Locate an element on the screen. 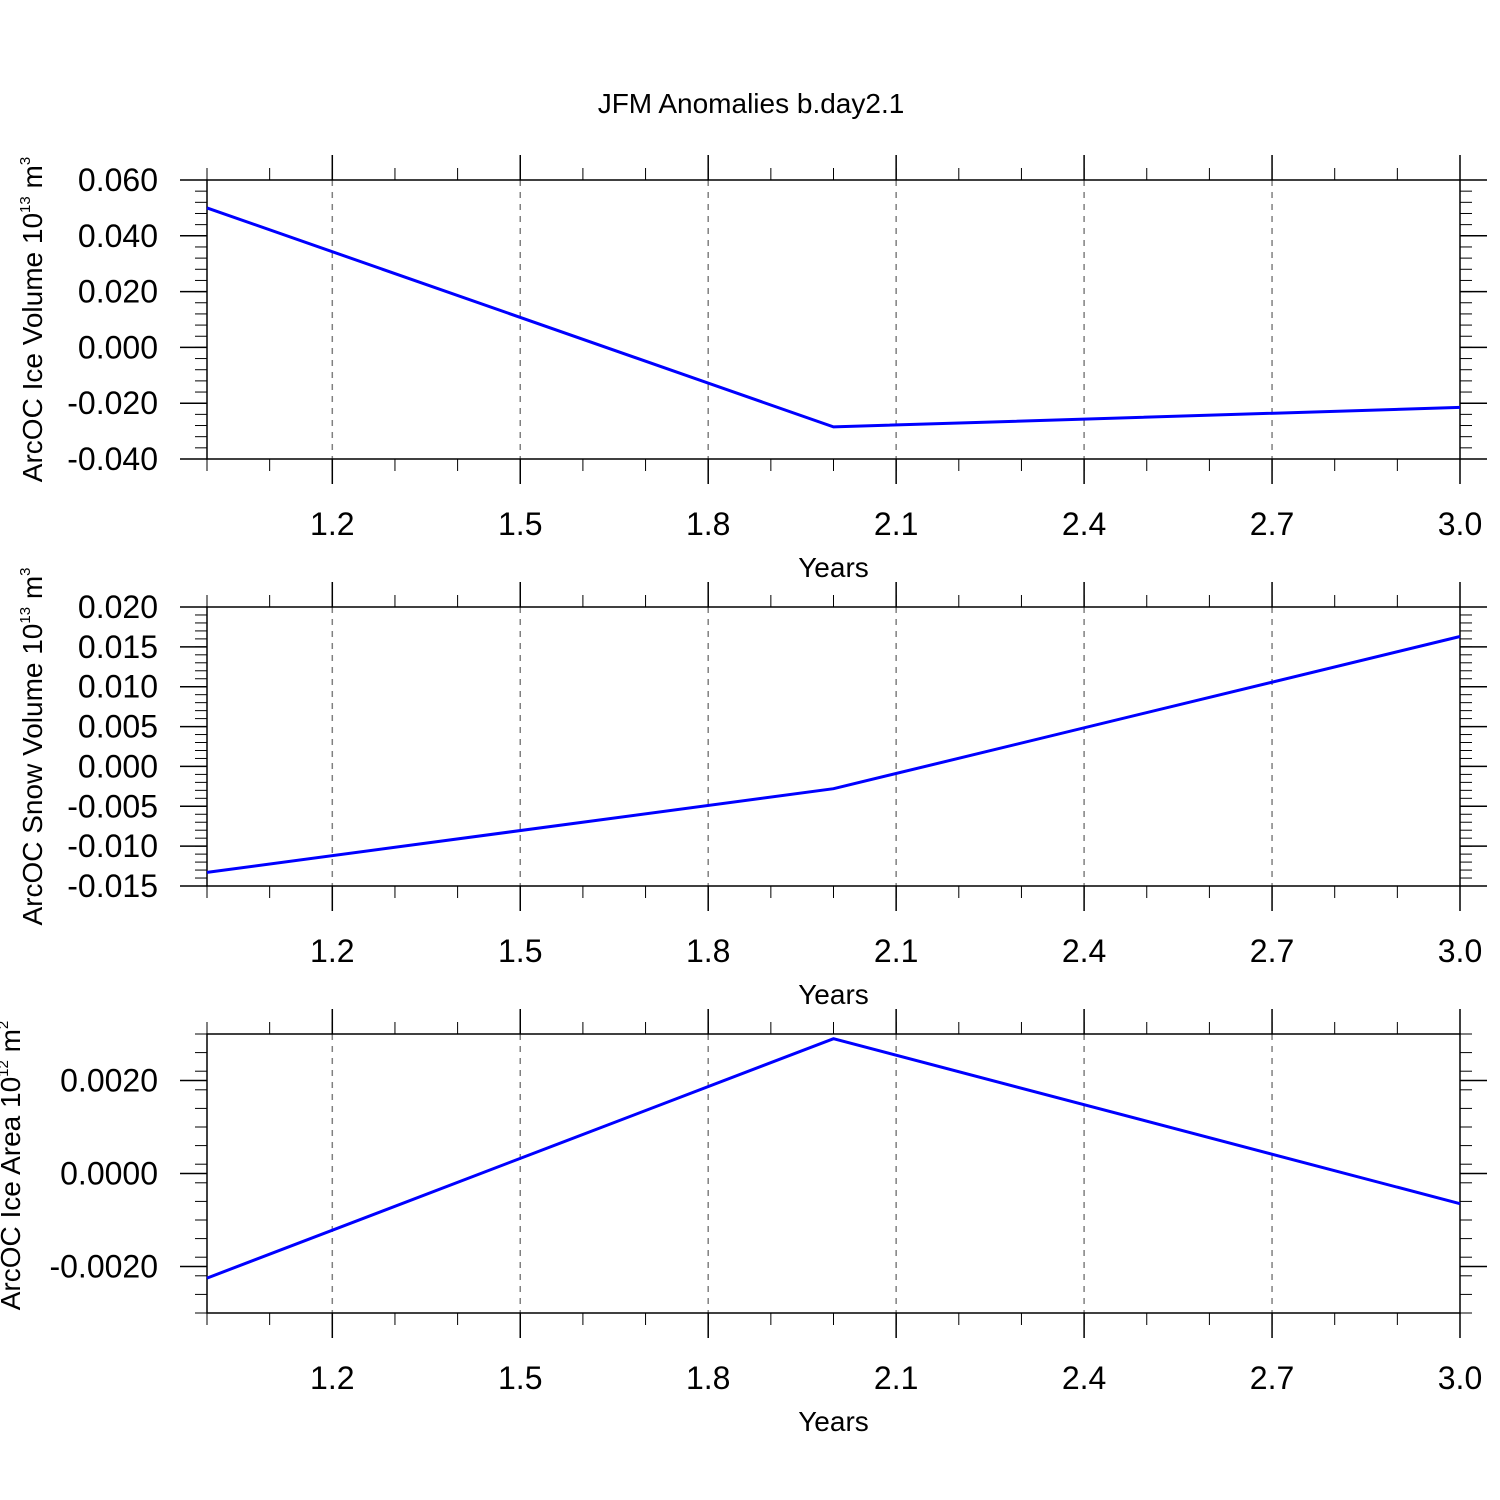 The width and height of the screenshot is (1500, 1500). y-tick-label: 0.0000 is located at coordinates (109, 1174).